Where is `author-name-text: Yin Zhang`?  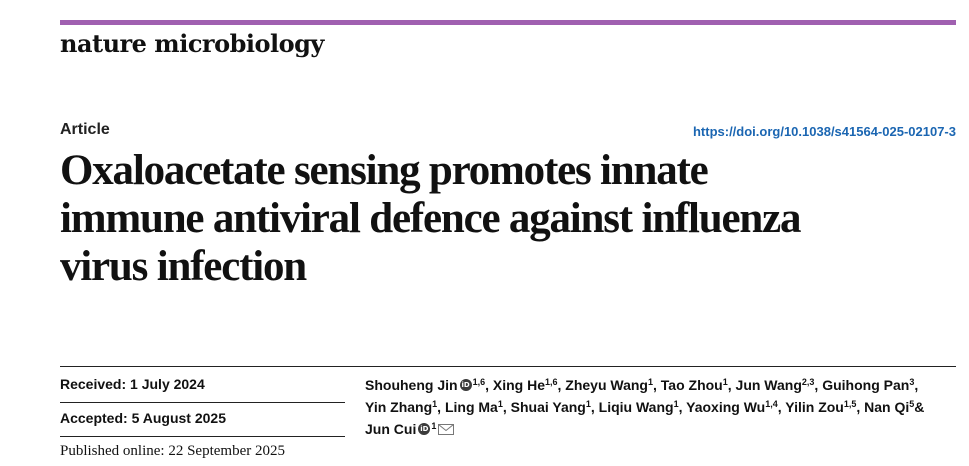
author-name-text: Yin Zhang is located at coordinates (399, 407).